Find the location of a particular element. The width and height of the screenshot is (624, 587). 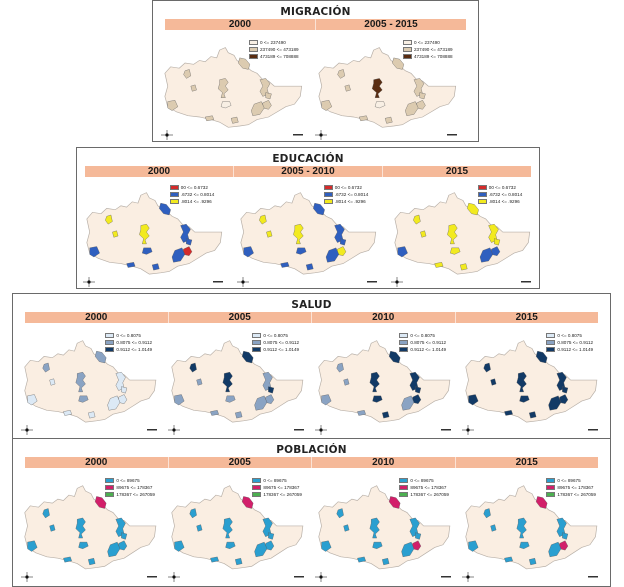

legend-label: 473189 <= 708888 is located at coordinates (433, 56).